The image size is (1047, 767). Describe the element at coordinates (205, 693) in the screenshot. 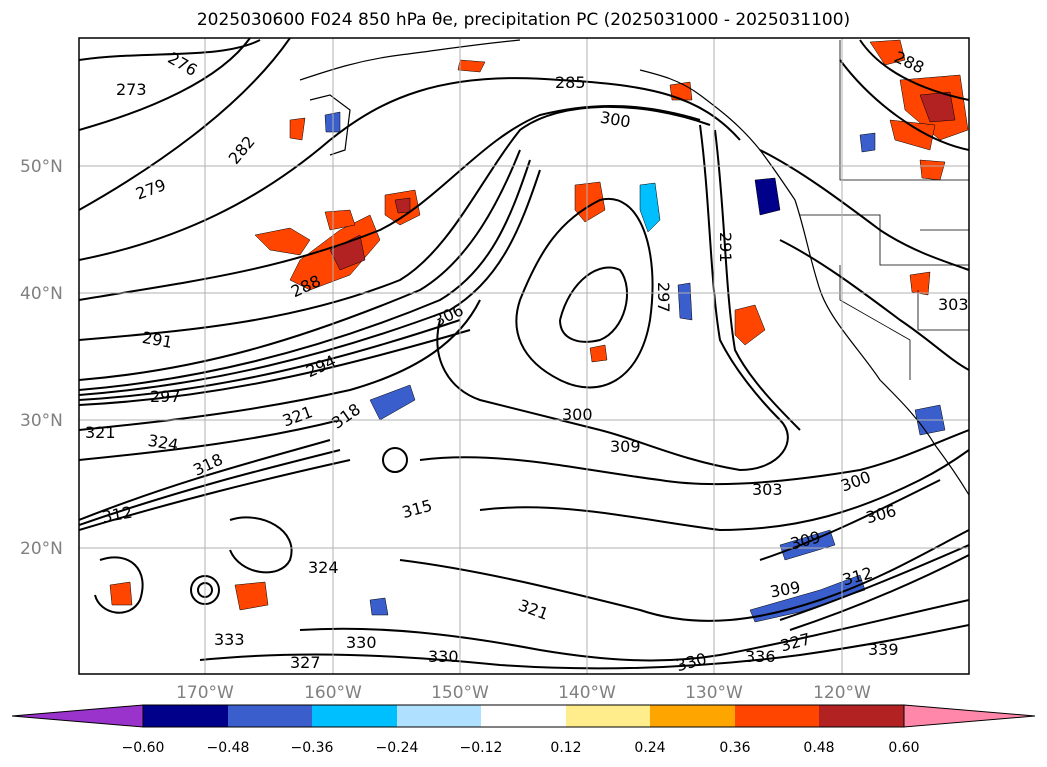

I see `lon-label-170w: 170°W` at that location.